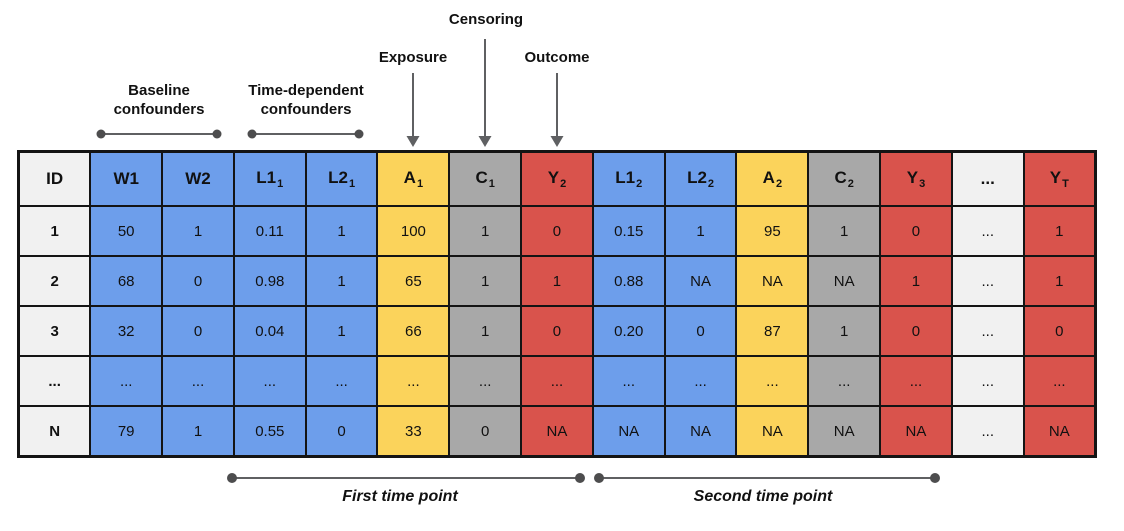 The image size is (1124, 531). Describe the element at coordinates (126, 178) in the screenshot. I see `header-label: W1` at that location.